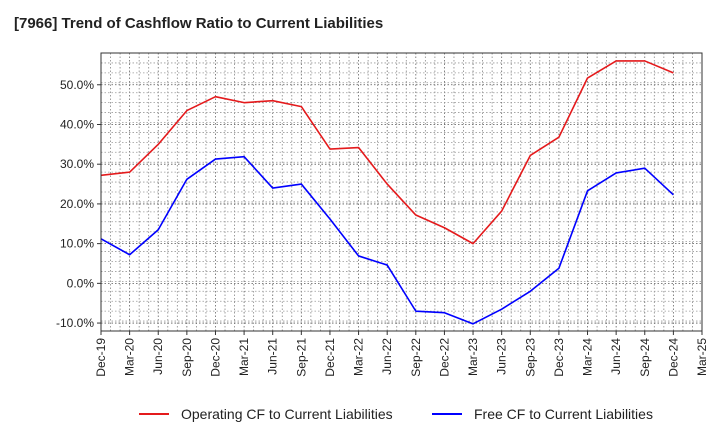 The image size is (720, 440). I want to click on x-tick-label: Sep-23, so click(530, 357).